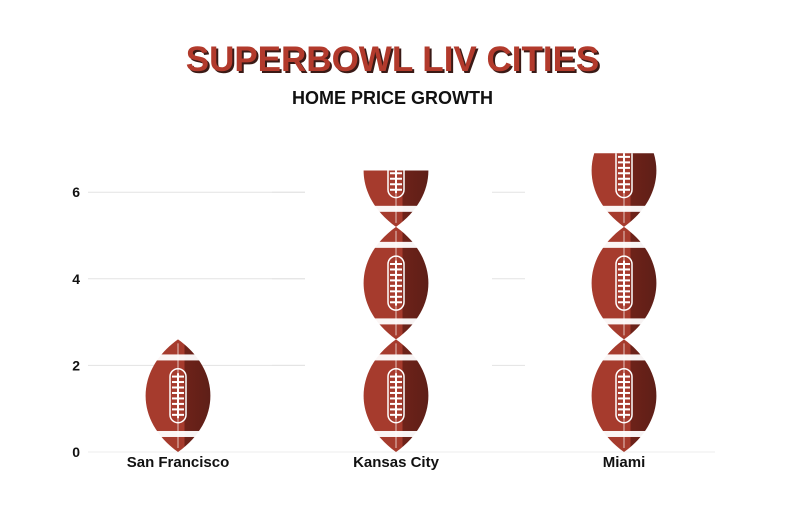 This screenshot has width=785, height=515. I want to click on bar-kansas-city, so click(396, 311).